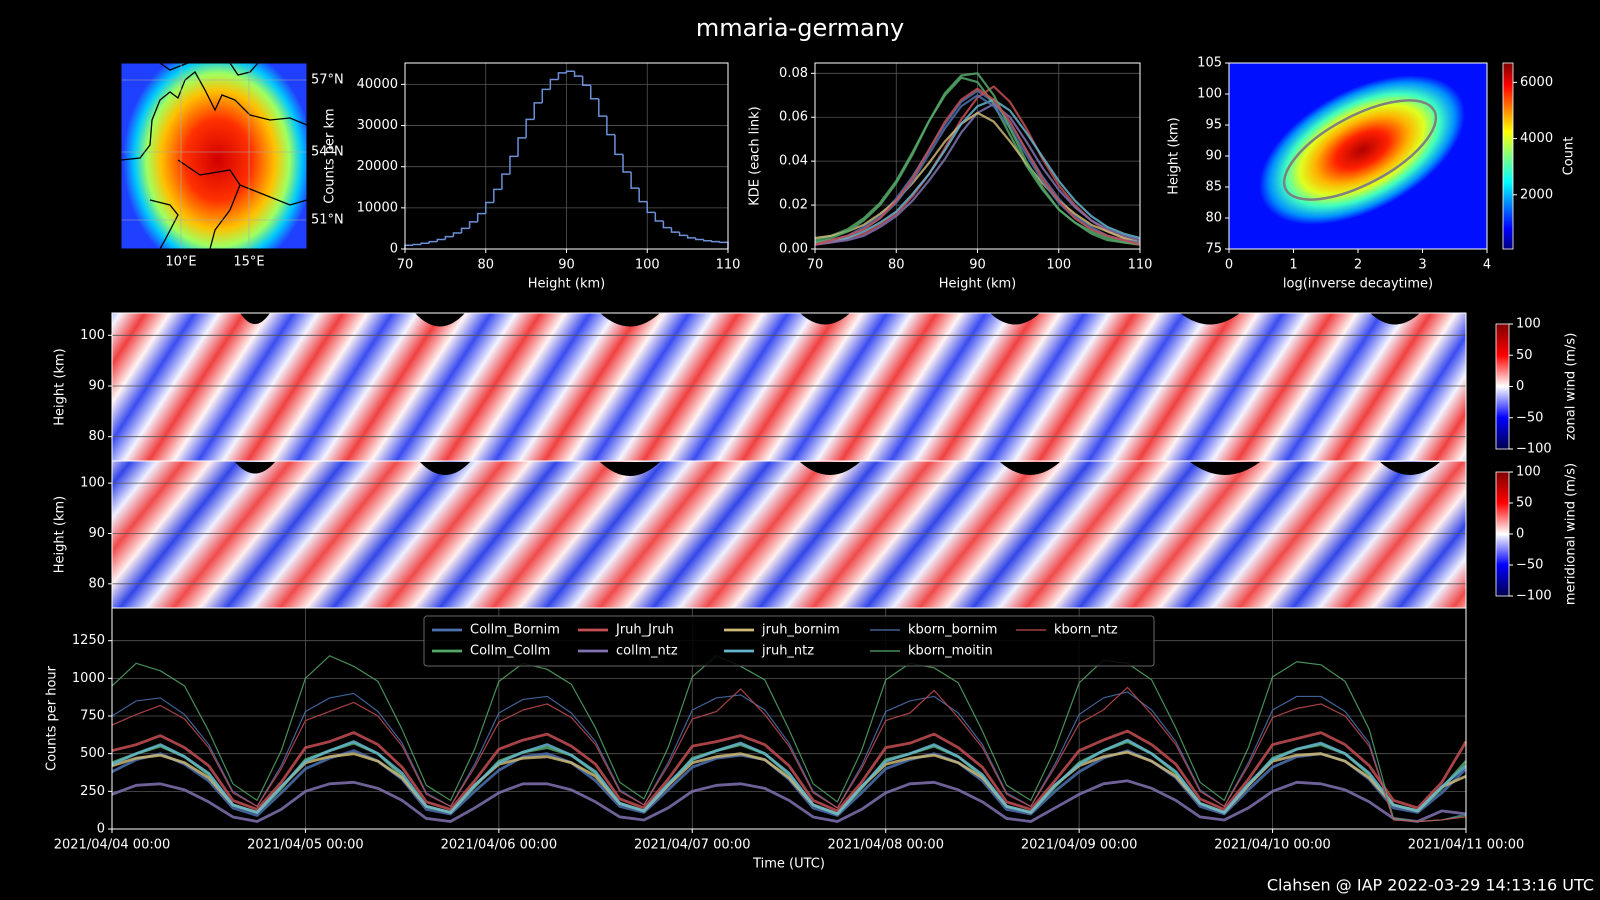 The width and height of the screenshot is (1600, 900). I want to click on x-tick-label: 100, so click(647, 265).